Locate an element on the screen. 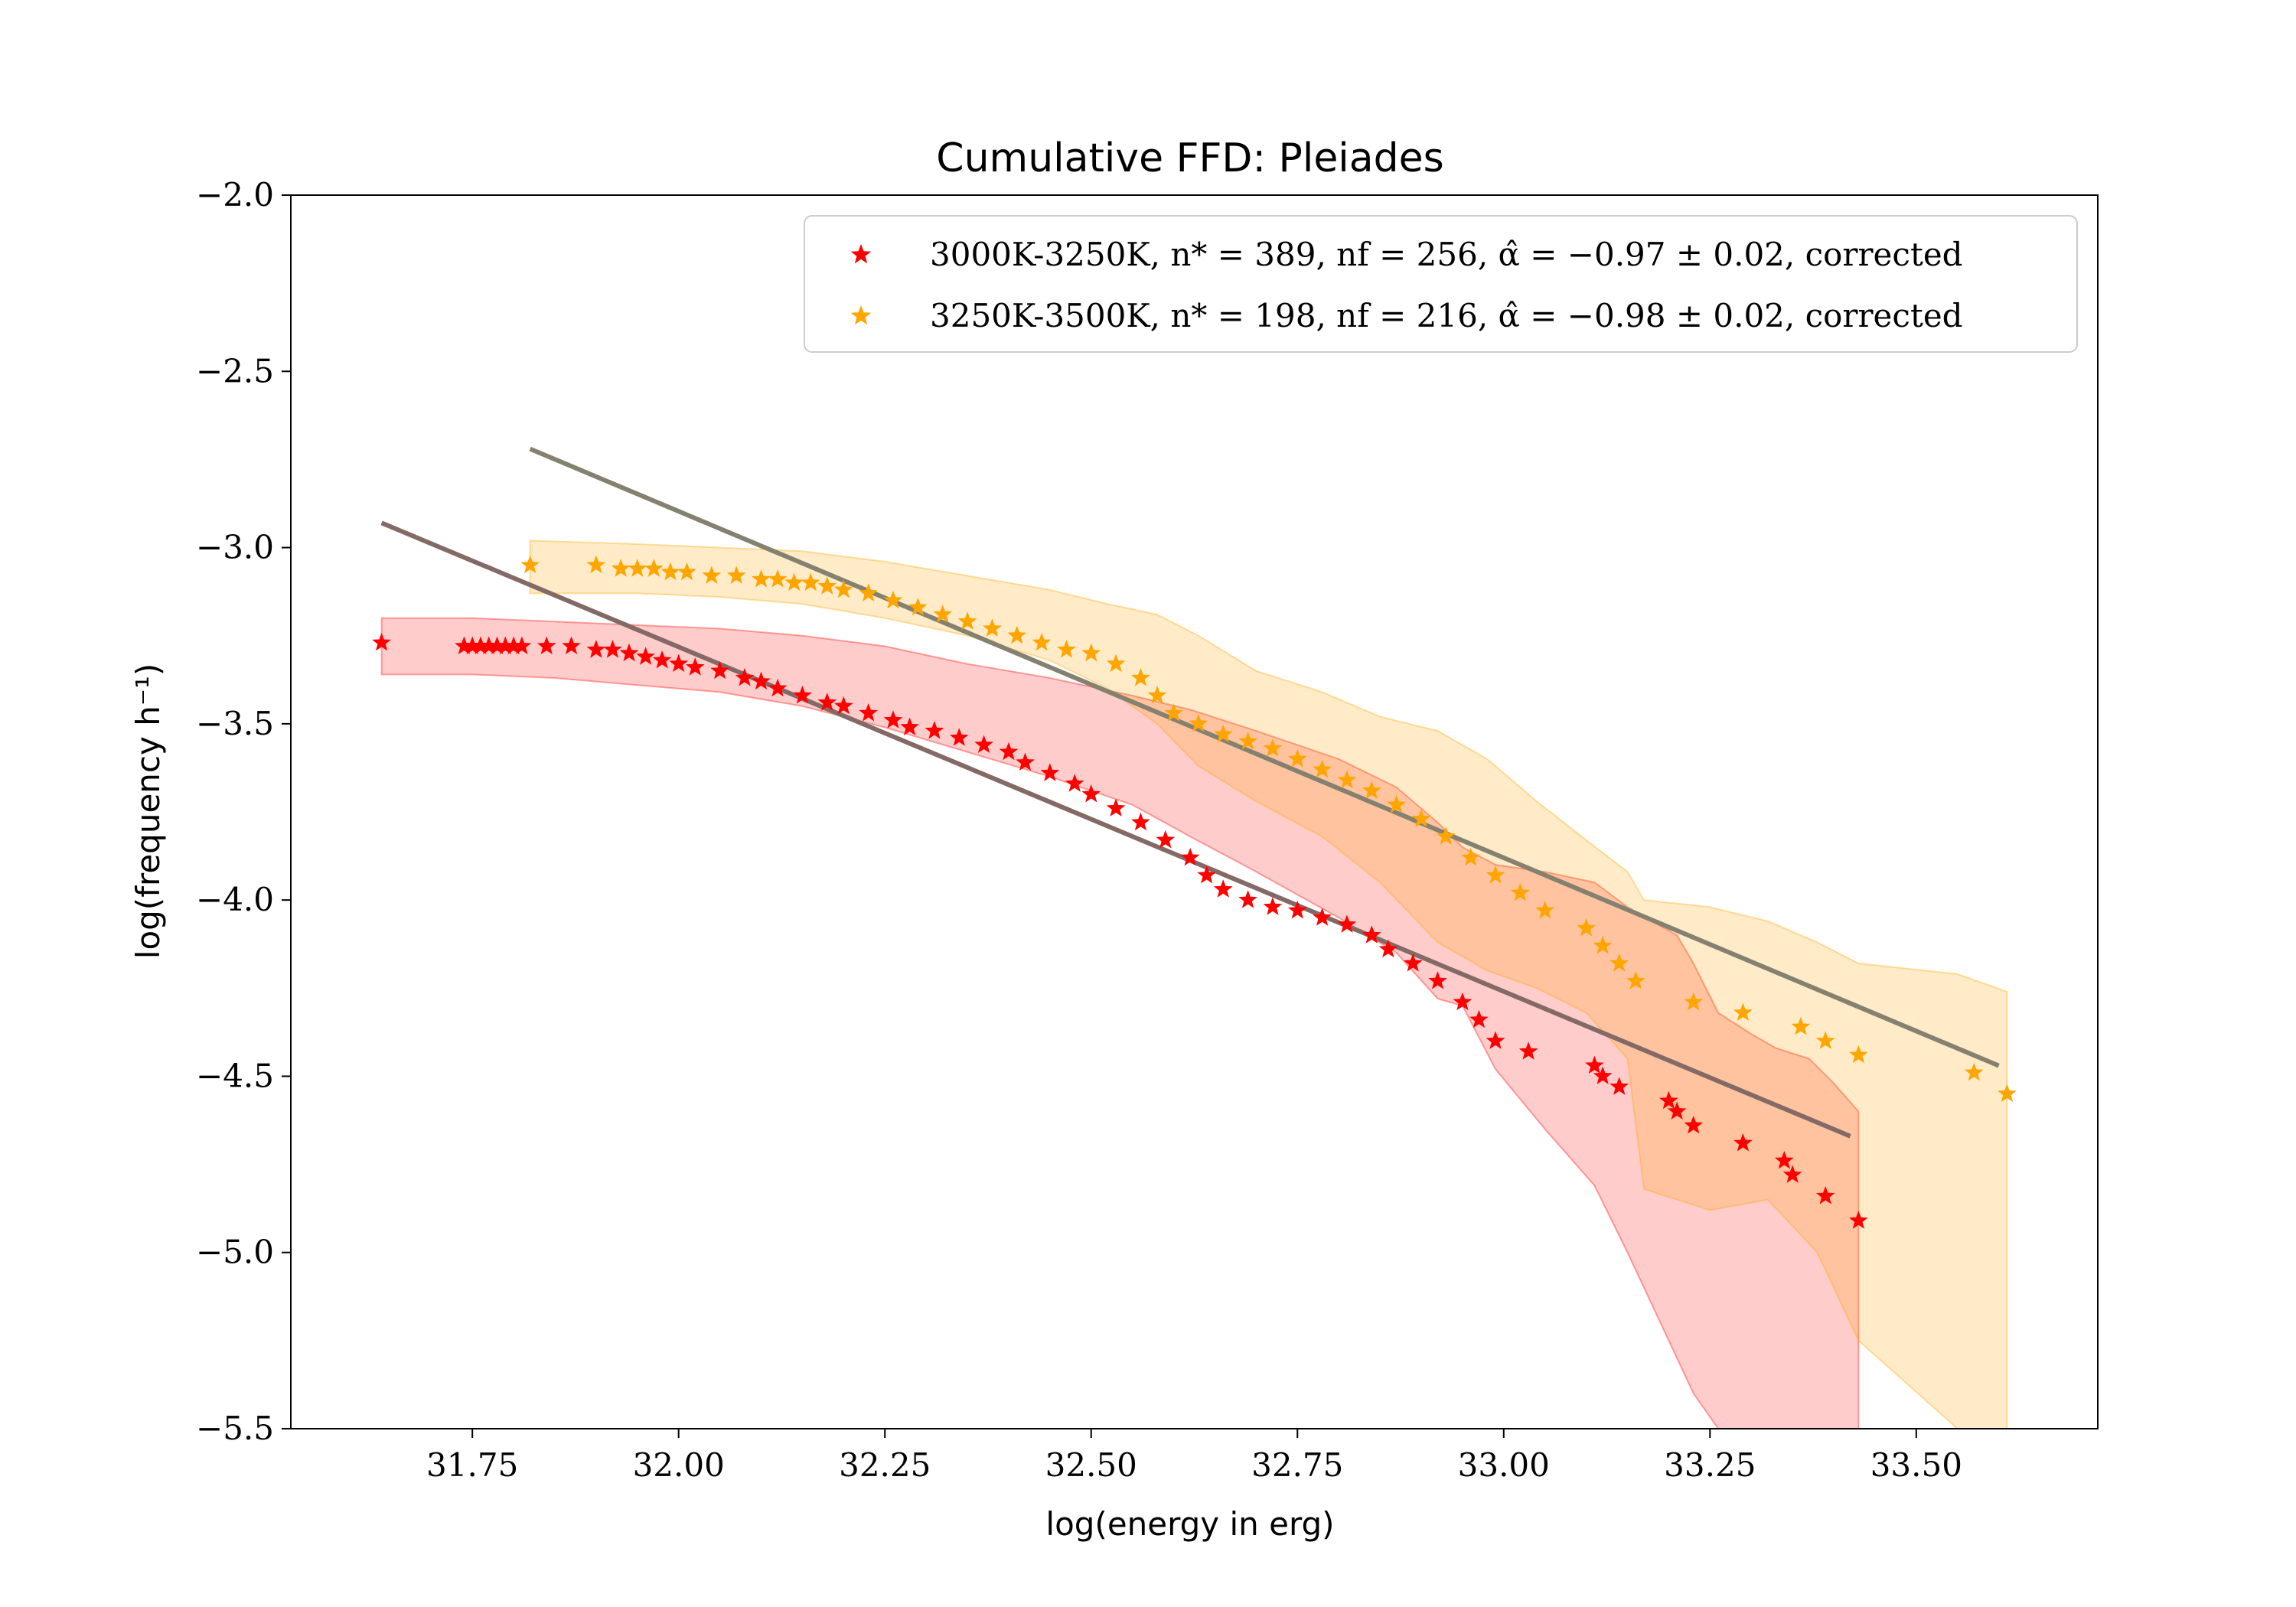 Image resolution: width=2296 pixels, height=1607 pixels. x-axis-label: log(energy in erg) is located at coordinates (1189, 1524).